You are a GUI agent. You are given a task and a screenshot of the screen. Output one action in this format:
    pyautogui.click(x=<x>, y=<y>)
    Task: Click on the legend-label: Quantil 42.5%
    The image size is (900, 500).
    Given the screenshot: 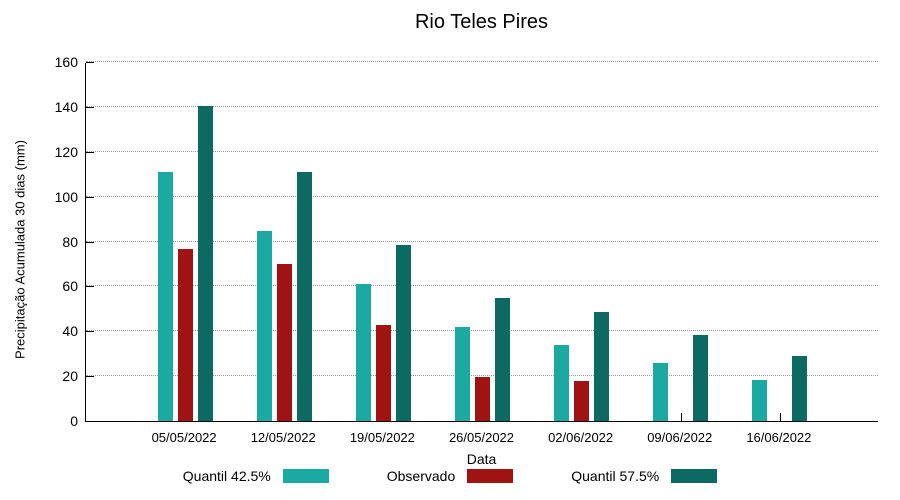 What is the action you would take?
    pyautogui.click(x=226, y=476)
    